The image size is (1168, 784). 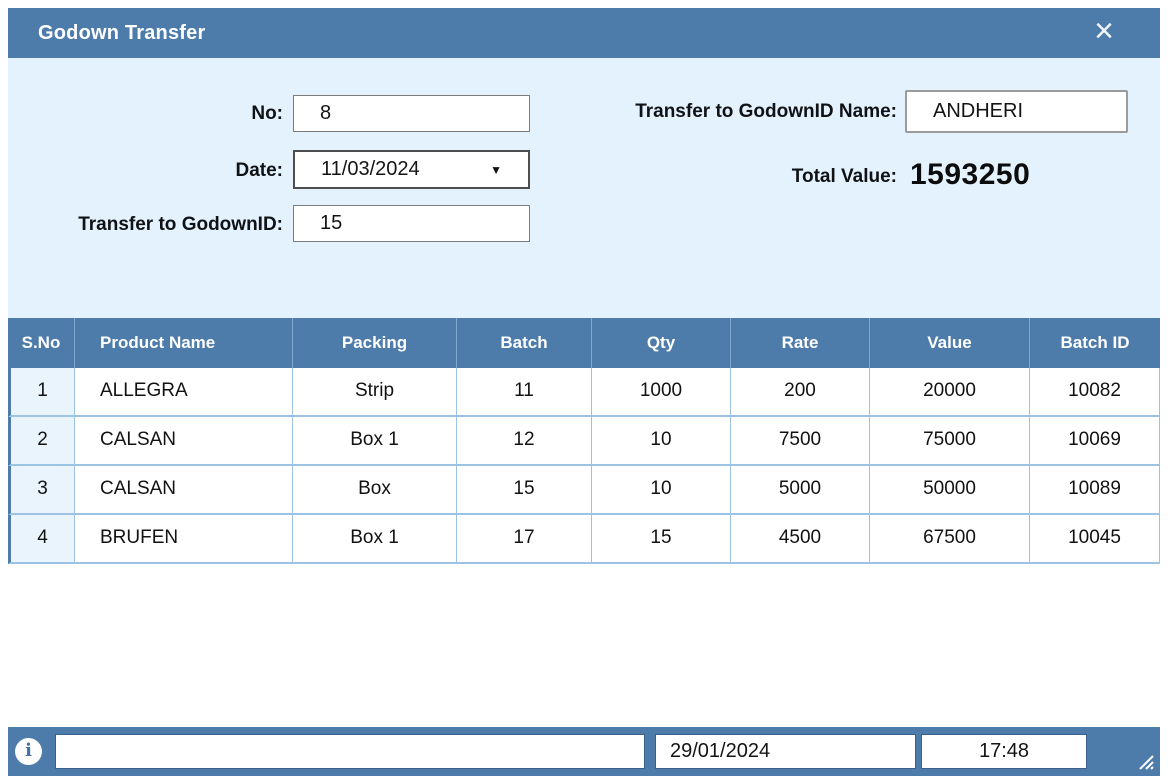 What do you see at coordinates (184, 343) in the screenshot?
I see `column-header-product-name: Product Name` at bounding box center [184, 343].